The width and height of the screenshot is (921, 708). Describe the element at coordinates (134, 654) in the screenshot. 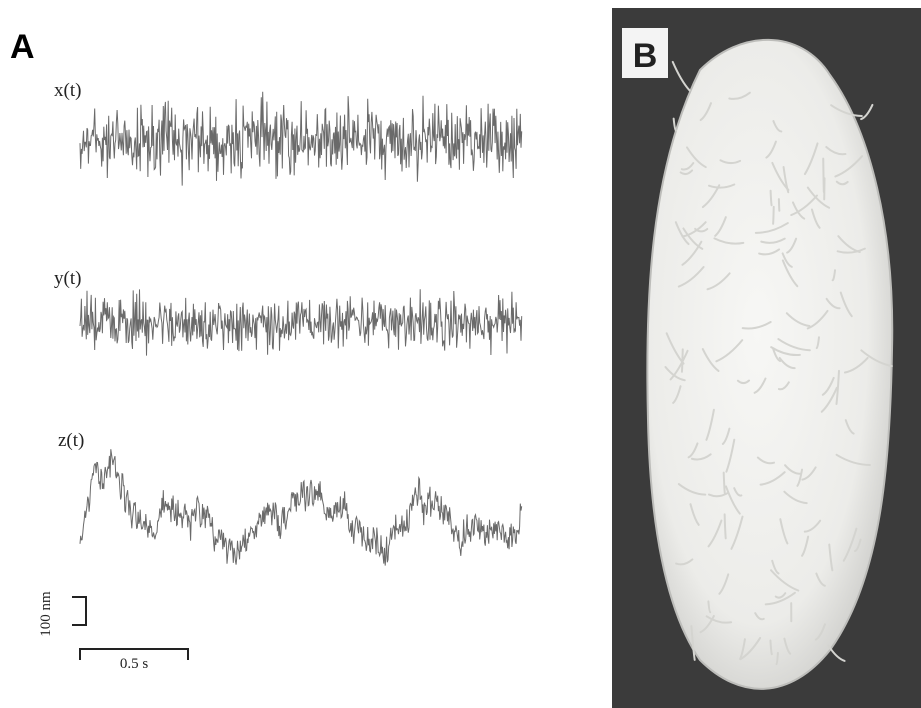

I see `horizontal-scale-bar` at that location.